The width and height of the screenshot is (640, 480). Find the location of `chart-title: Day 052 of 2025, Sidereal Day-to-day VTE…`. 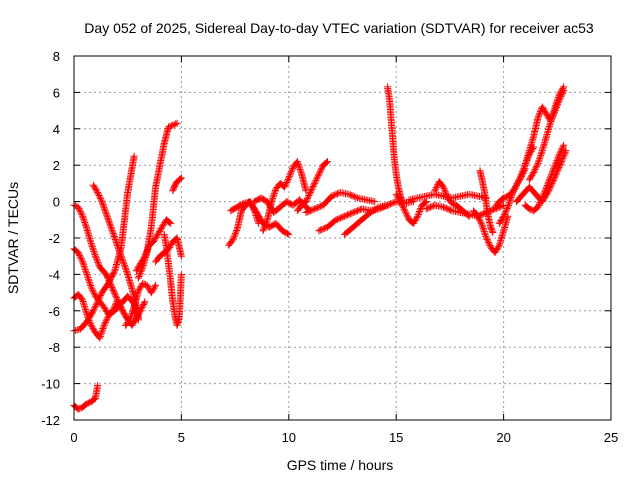

chart-title: Day 052 of 2025, Sidereal Day-to-day VTE… is located at coordinates (339, 28).